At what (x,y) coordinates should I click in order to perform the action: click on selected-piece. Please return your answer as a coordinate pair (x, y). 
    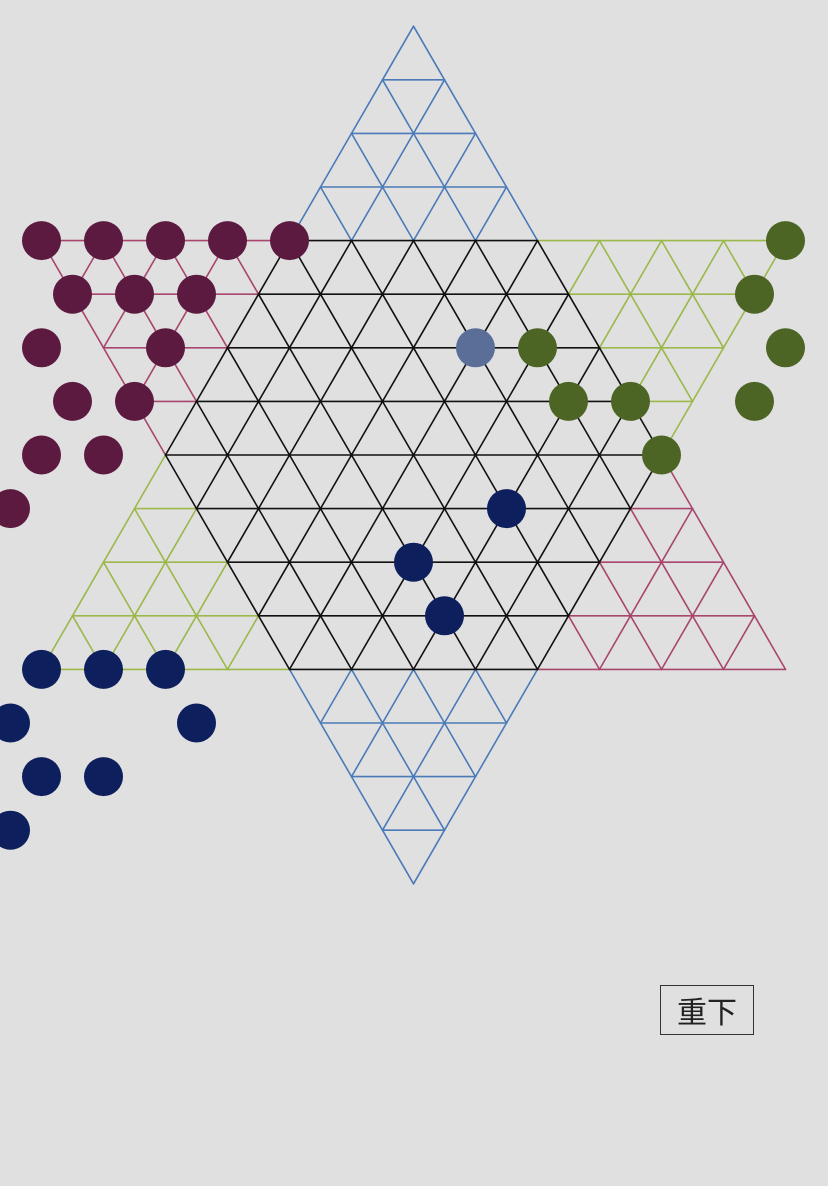
    Looking at the image, I should click on (475, 348).